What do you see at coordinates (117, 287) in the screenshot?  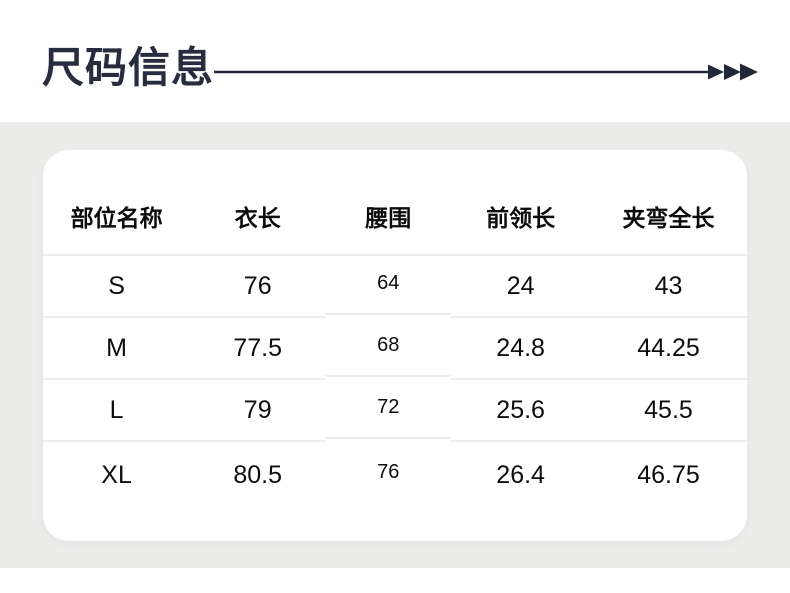 I see `size-label-s: S` at bounding box center [117, 287].